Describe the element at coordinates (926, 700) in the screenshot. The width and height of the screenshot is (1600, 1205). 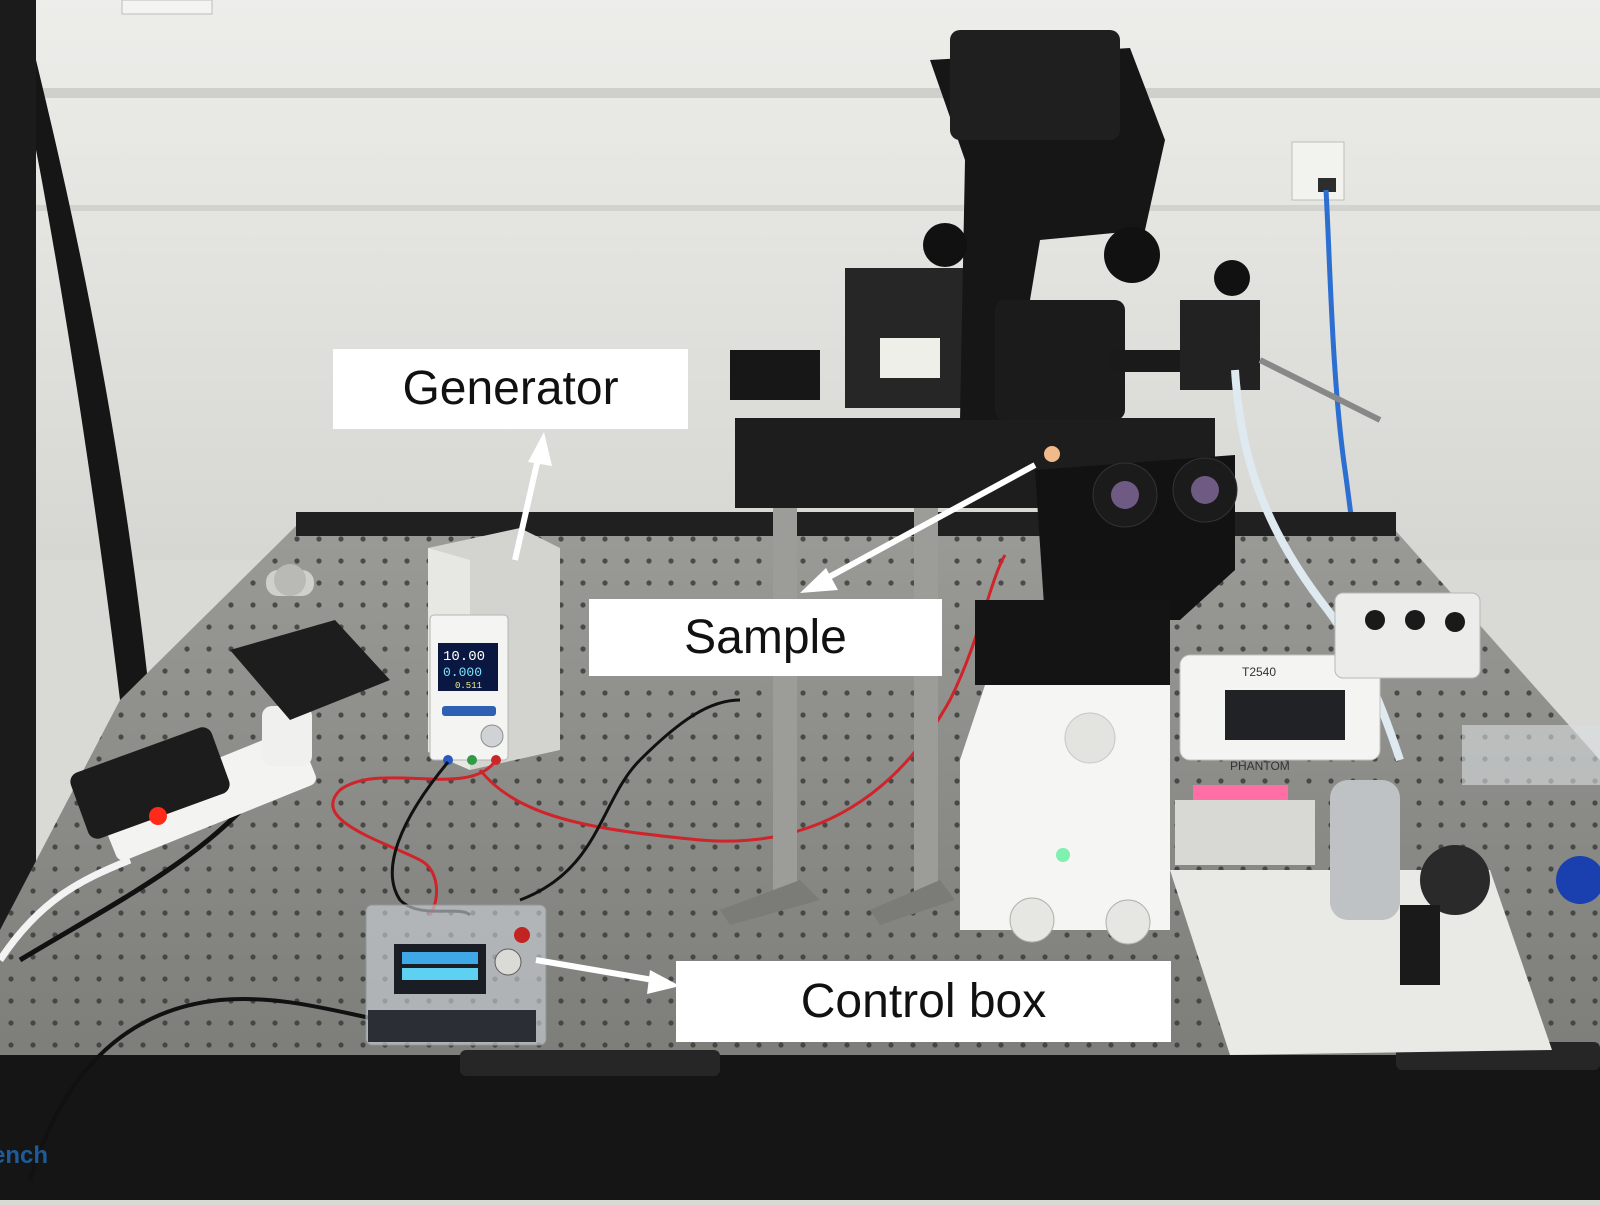
I see `microscope-pillar-right` at that location.